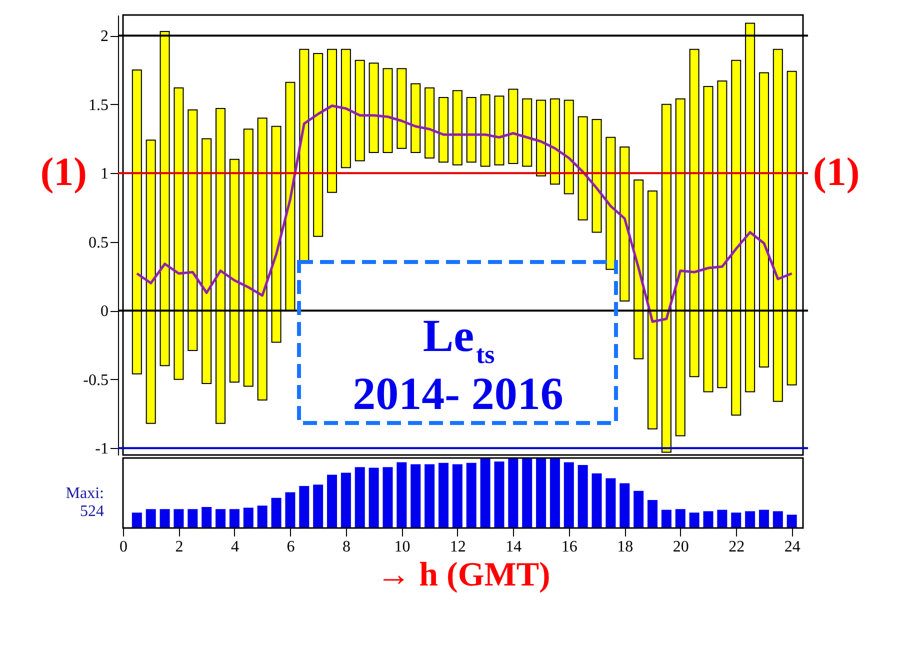 The image size is (918, 649). Describe the element at coordinates (290, 547) in the screenshot. I see `x-tick-label: 6` at that location.